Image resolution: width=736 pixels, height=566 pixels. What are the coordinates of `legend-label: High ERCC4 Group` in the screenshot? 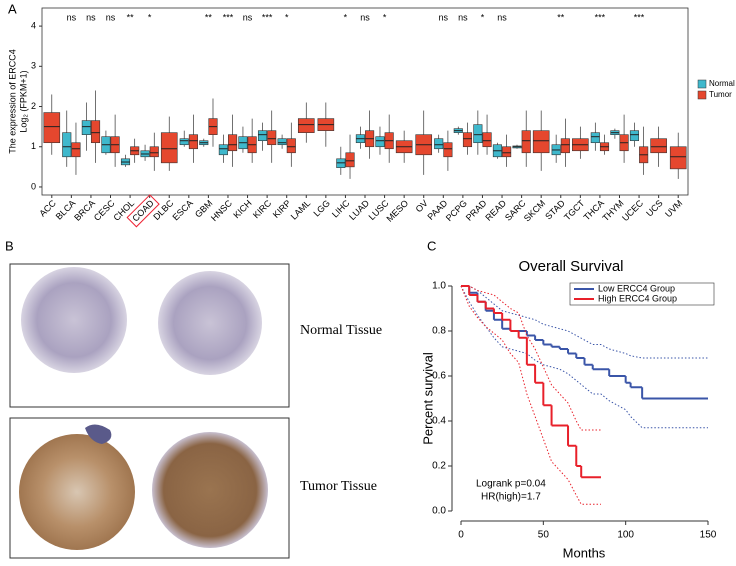 It's located at (637, 298).